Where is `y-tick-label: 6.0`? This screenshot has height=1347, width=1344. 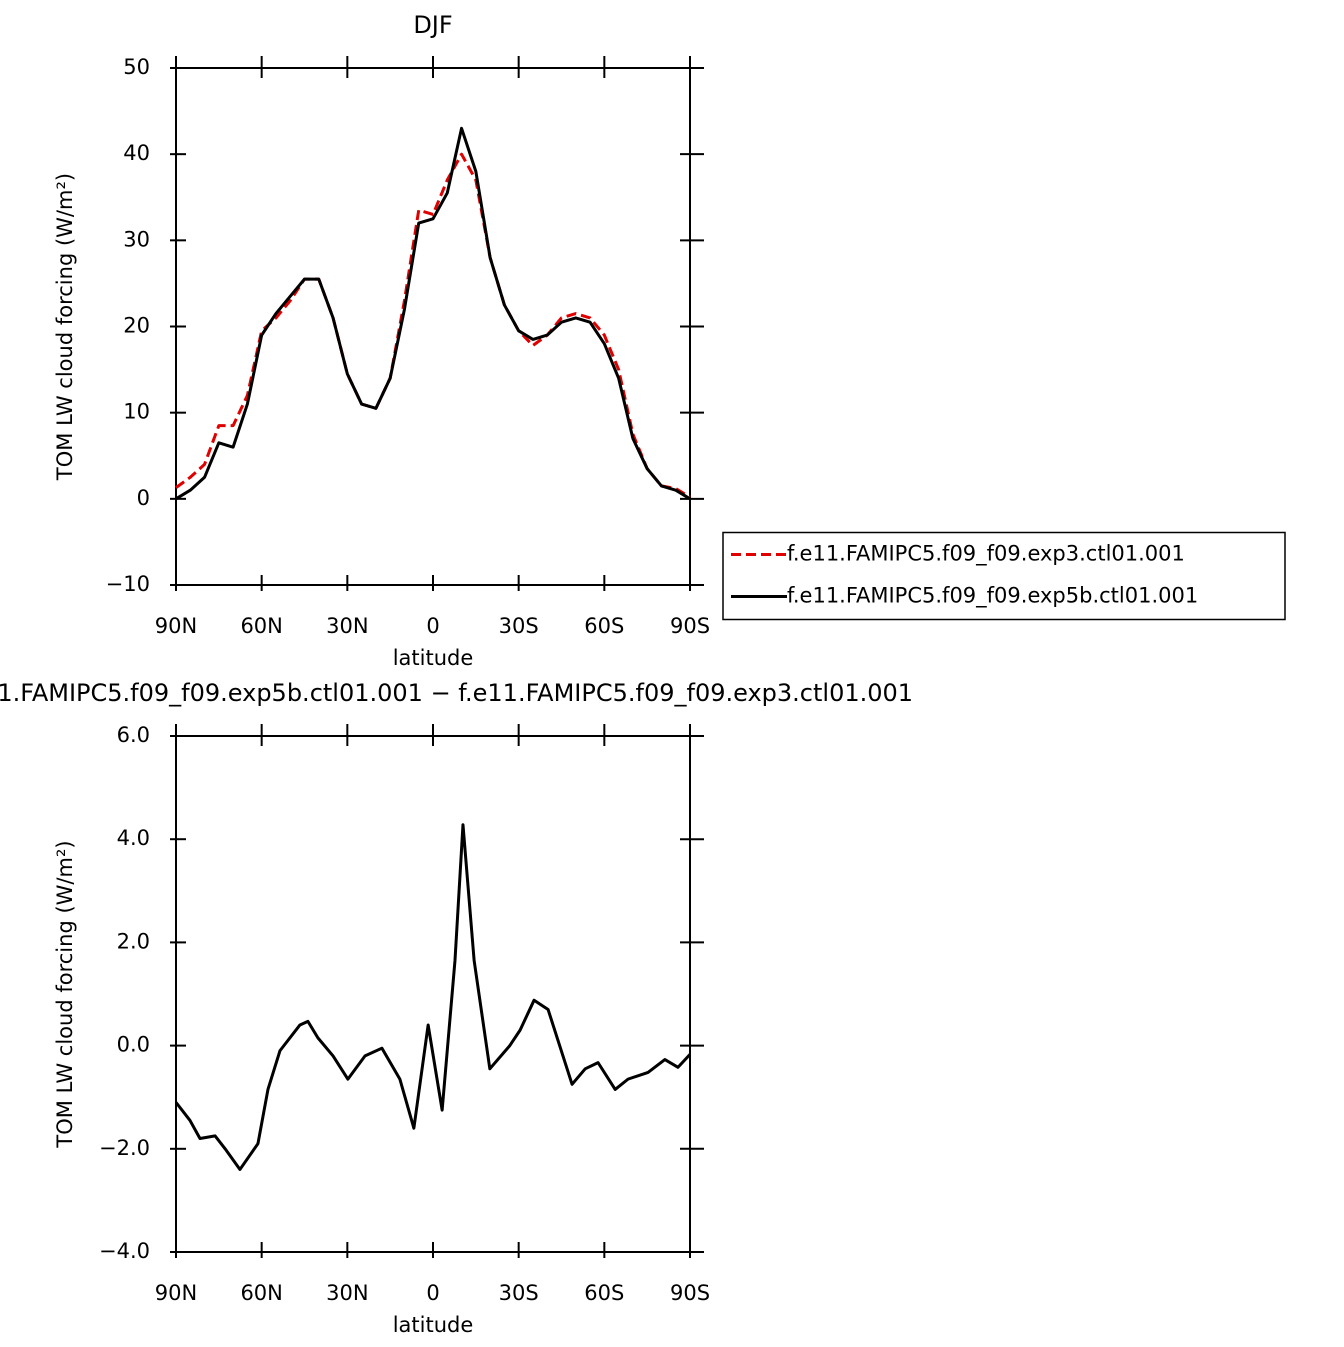
y-tick-label: 6.0 is located at coordinates (133, 735).